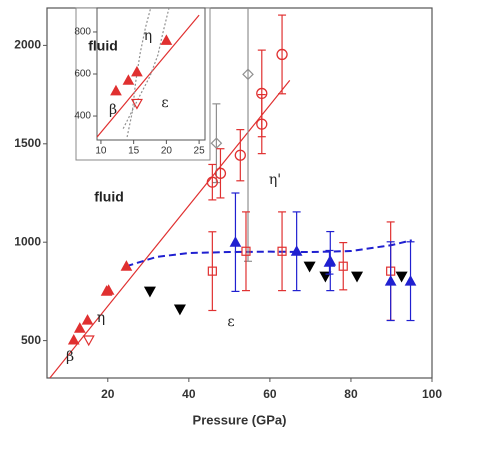 The height and width of the screenshot is (450, 484). What do you see at coordinates (200, 151) in the screenshot?
I see `x-tick-label: 25` at bounding box center [200, 151].